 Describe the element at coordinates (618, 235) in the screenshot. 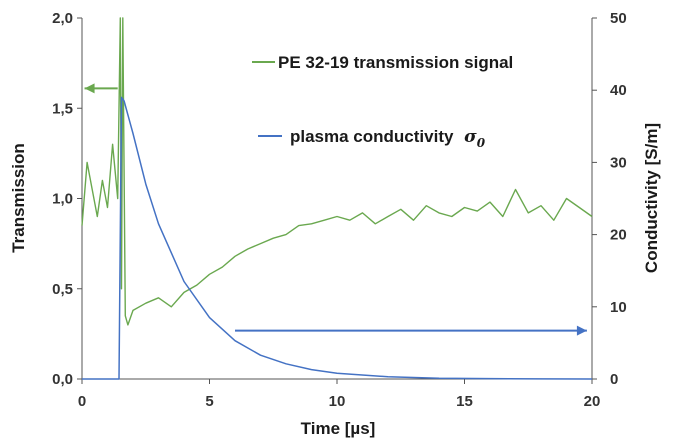

I see `y2-tick-label: 20` at that location.